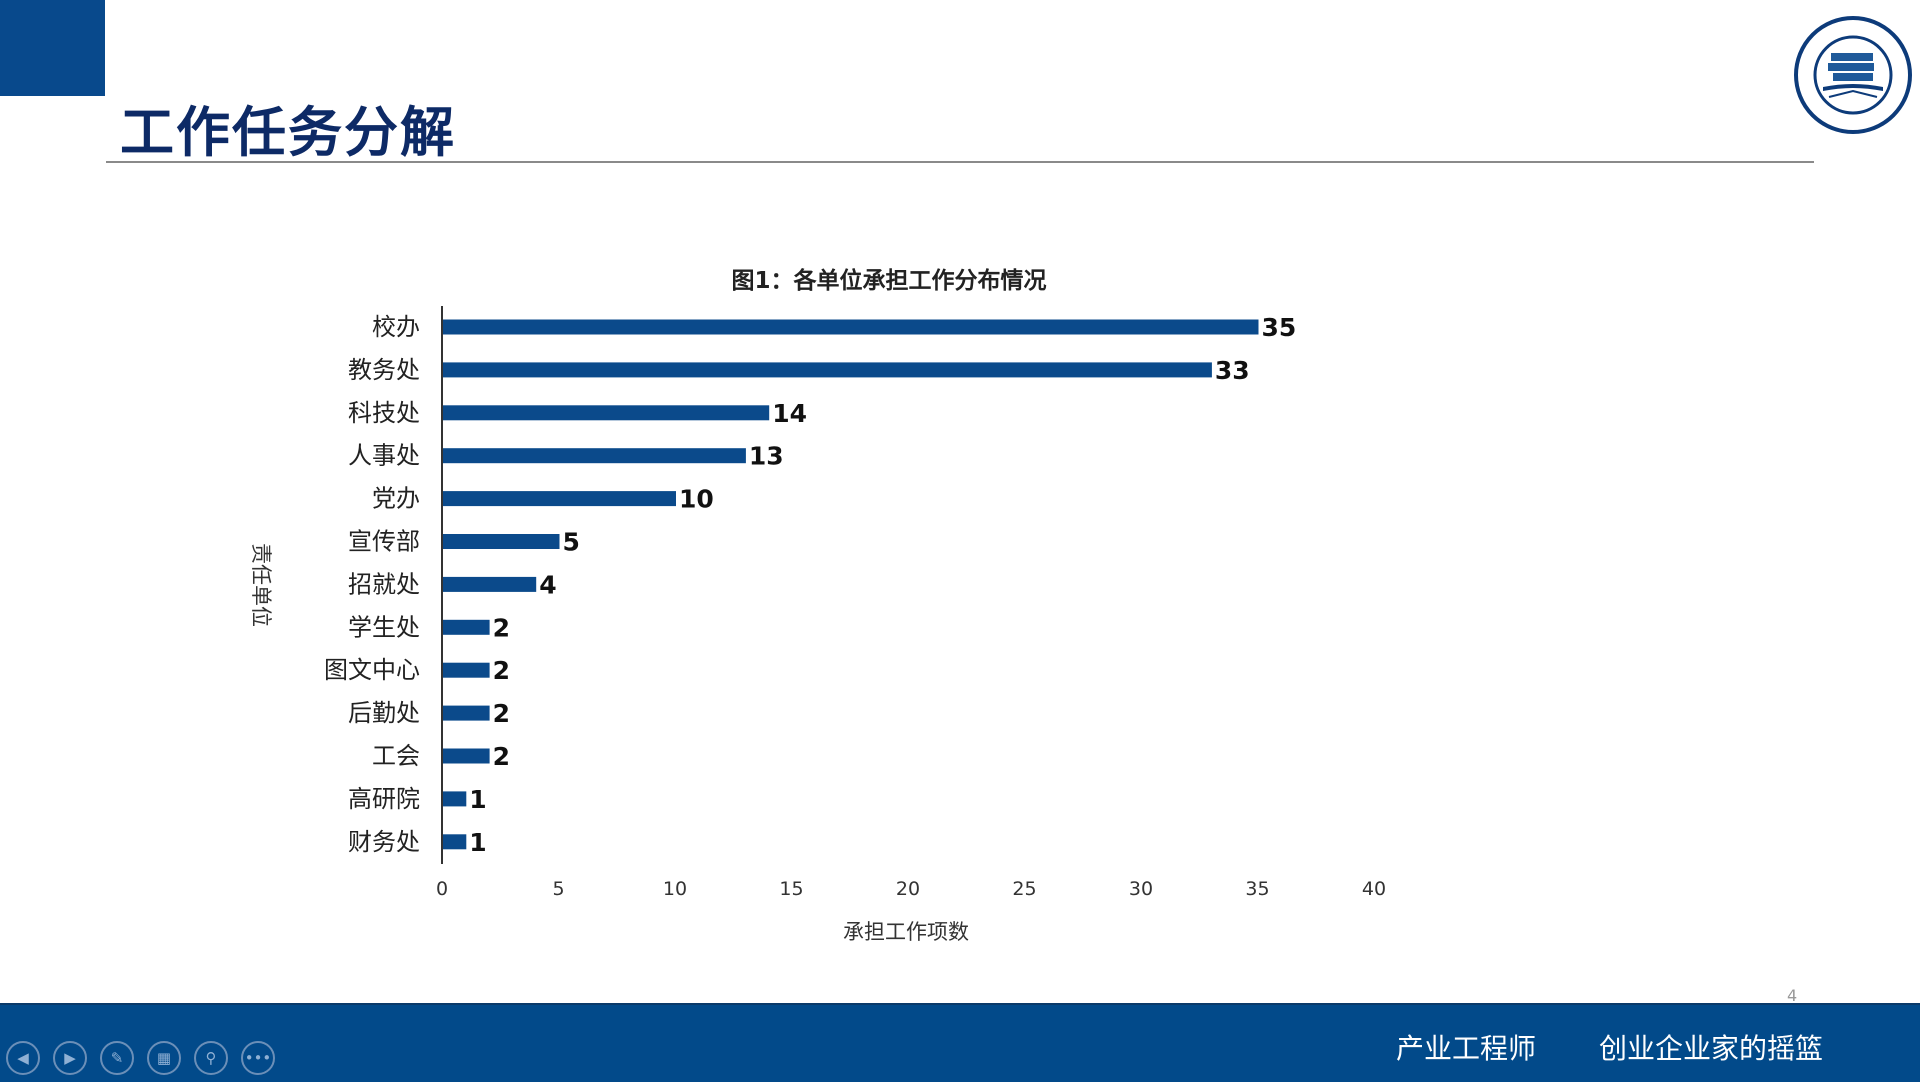 Image resolution: width=1920 pixels, height=1082 pixels. I want to click on category-label: 教务处, so click(384, 370).